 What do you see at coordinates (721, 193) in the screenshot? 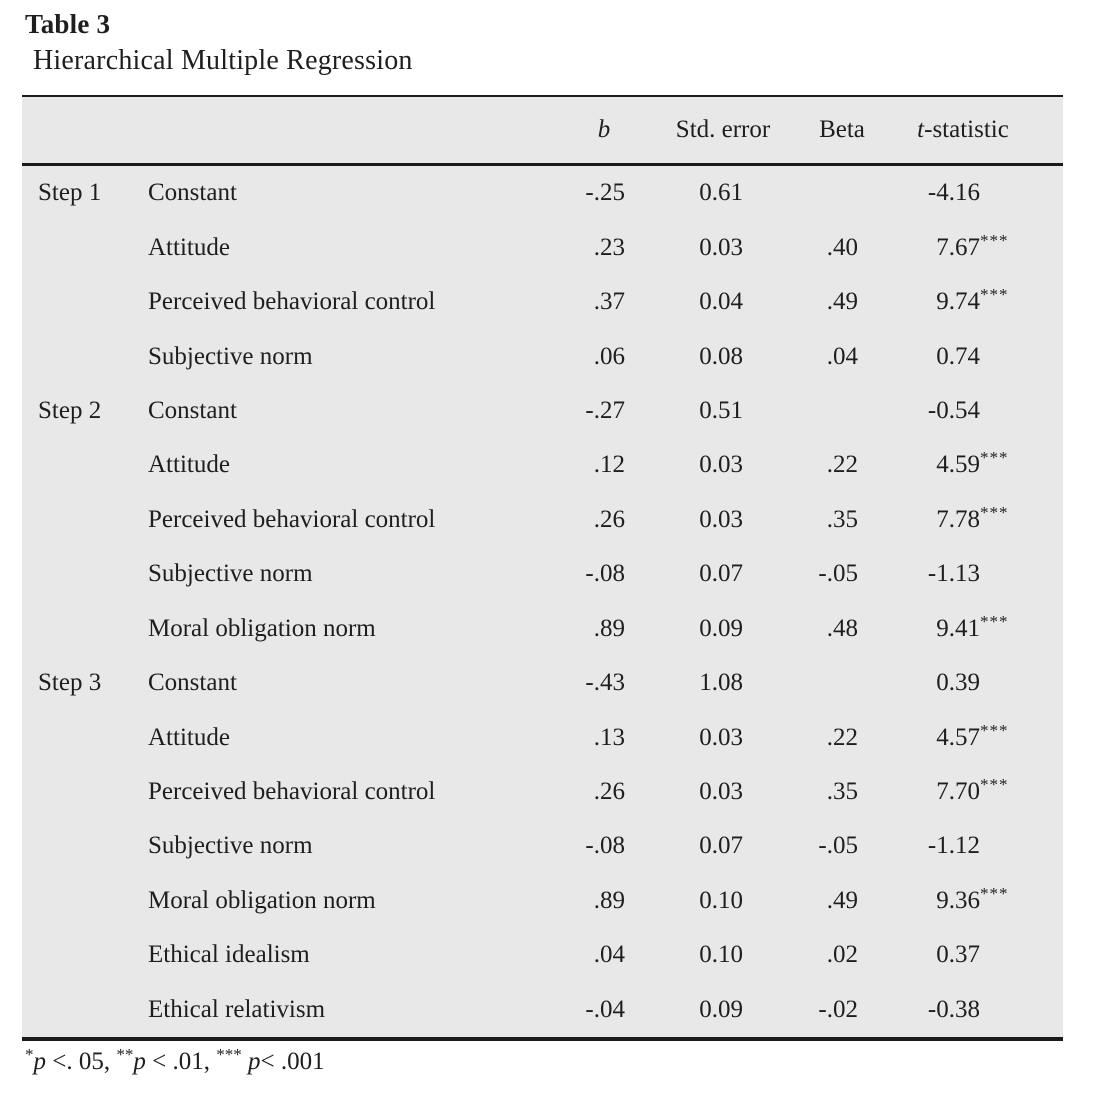
I see `std-error-value: 0.61` at bounding box center [721, 193].